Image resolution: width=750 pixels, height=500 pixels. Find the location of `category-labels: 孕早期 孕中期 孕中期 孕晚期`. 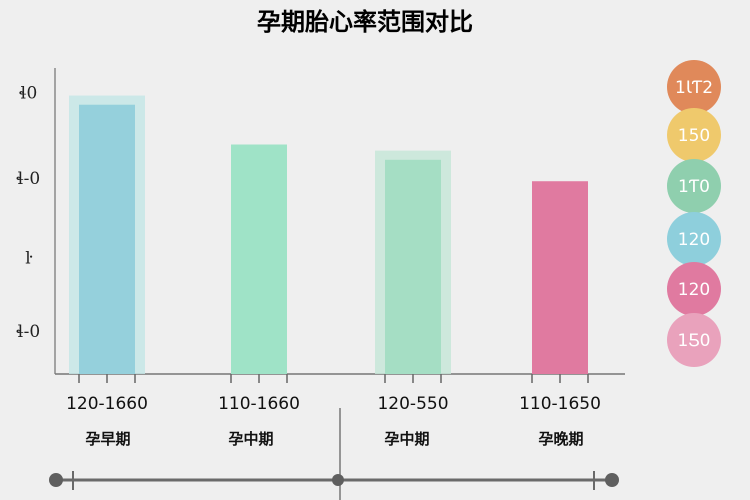

category-labels: 孕早期 孕中期 孕中期 孕晚期 is located at coordinates (334, 439).